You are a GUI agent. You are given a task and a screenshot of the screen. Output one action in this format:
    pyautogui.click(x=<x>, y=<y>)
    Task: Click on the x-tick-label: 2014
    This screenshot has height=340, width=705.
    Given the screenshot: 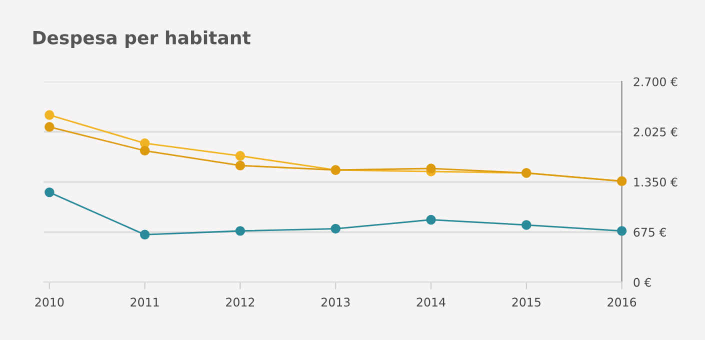 What is the action you would take?
    pyautogui.click(x=431, y=302)
    